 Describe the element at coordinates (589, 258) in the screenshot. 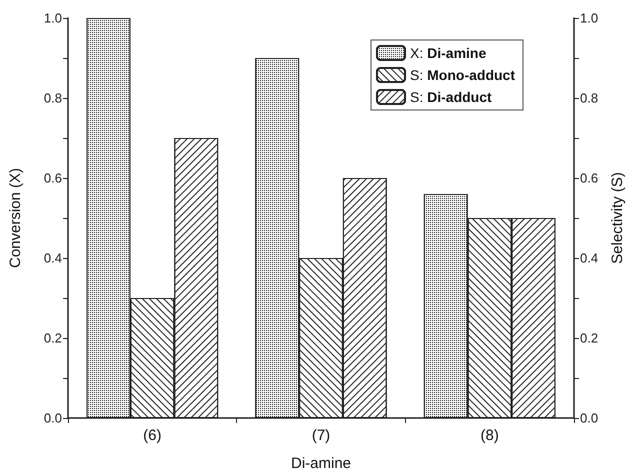

I see `y2-tick-label: 0.4` at that location.